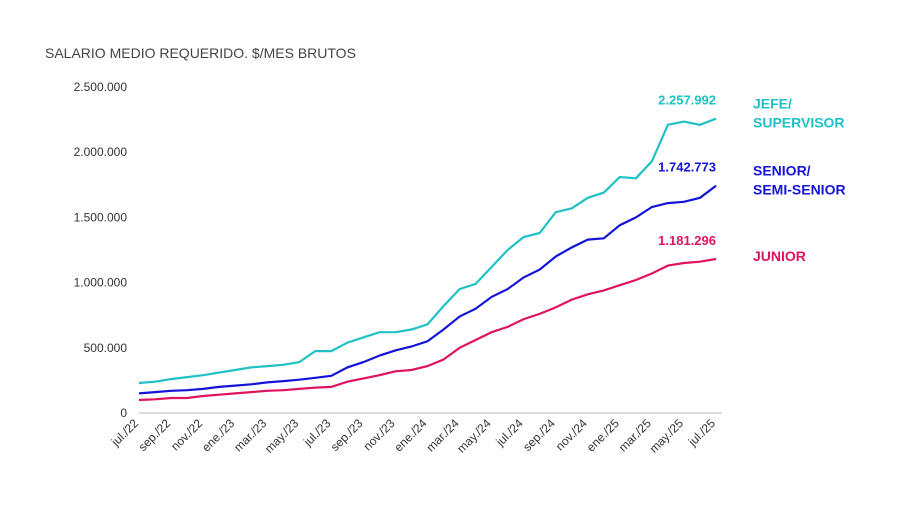 The width and height of the screenshot is (900, 505). Describe the element at coordinates (101, 152) in the screenshot. I see `y-tick-label: 2.000.000` at that location.